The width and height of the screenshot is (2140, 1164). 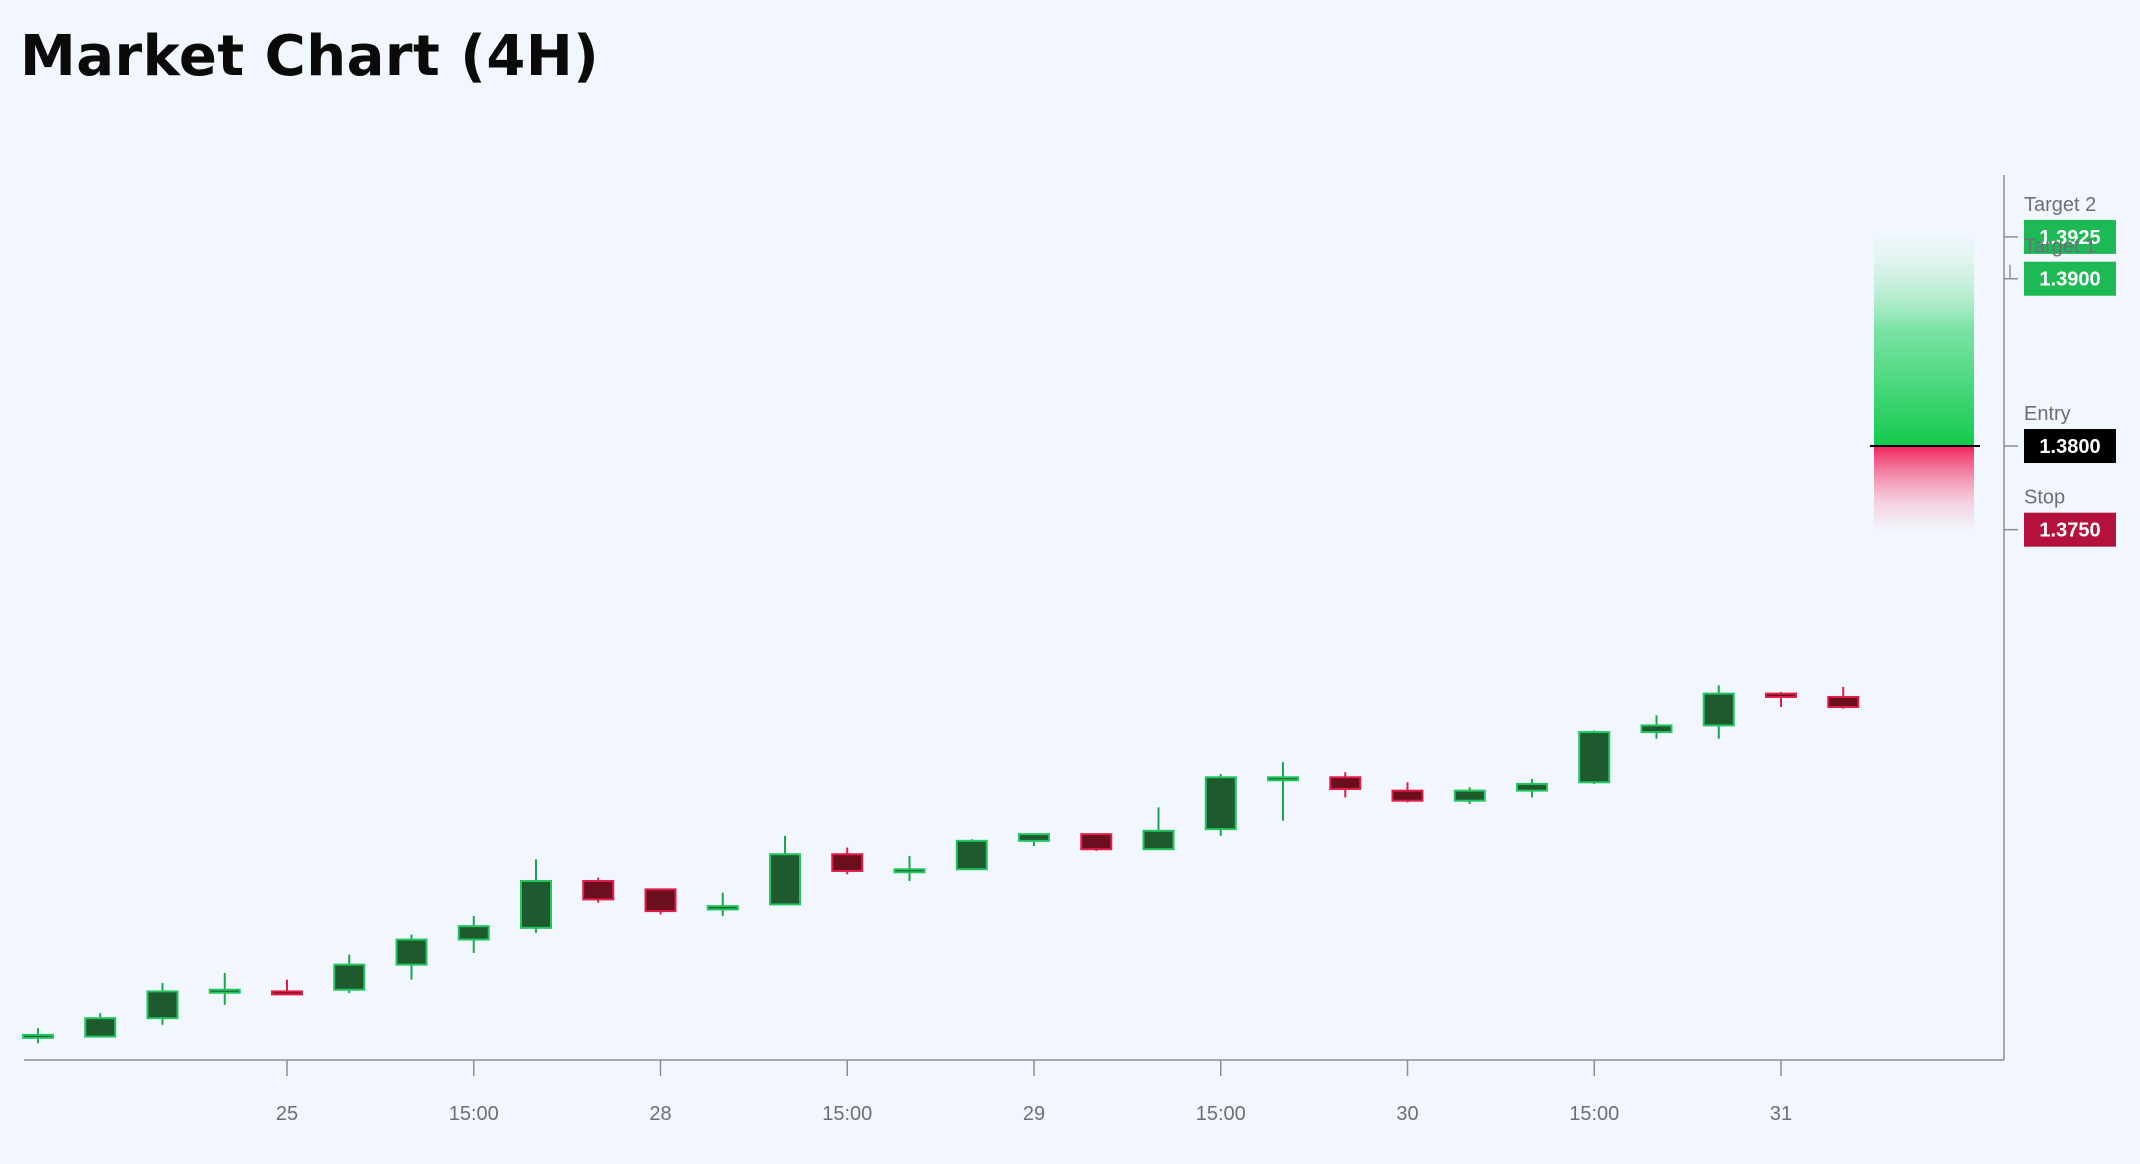 I want to click on x-tick-label: 31, so click(x=1781, y=1114).